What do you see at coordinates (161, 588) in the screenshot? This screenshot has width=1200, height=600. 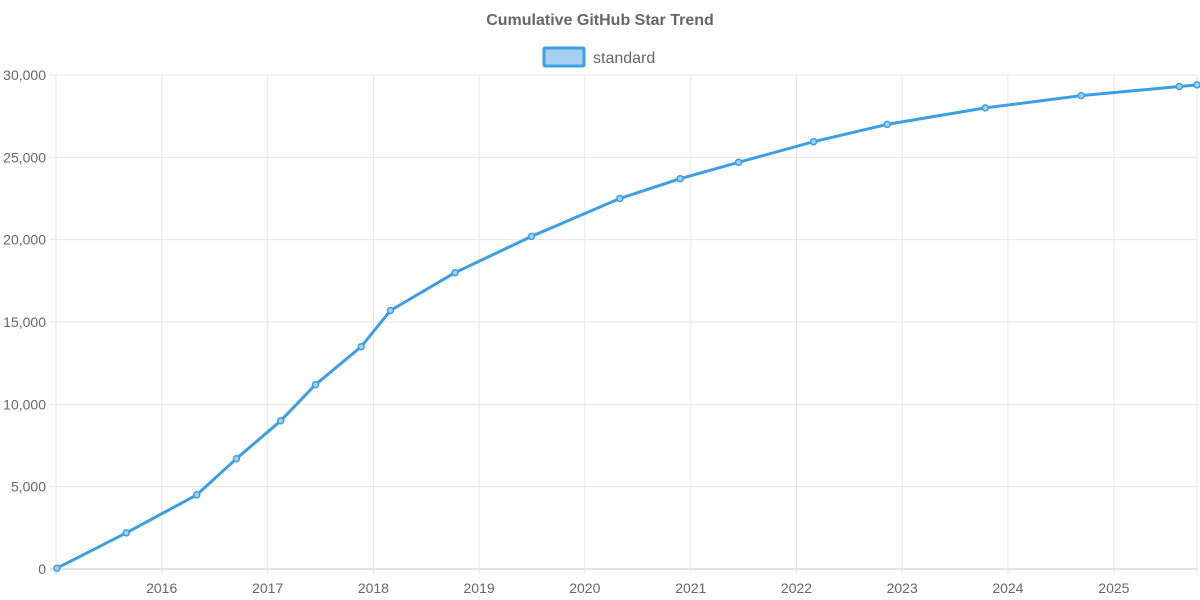 I see `x-tick-label: 2016` at bounding box center [161, 588].